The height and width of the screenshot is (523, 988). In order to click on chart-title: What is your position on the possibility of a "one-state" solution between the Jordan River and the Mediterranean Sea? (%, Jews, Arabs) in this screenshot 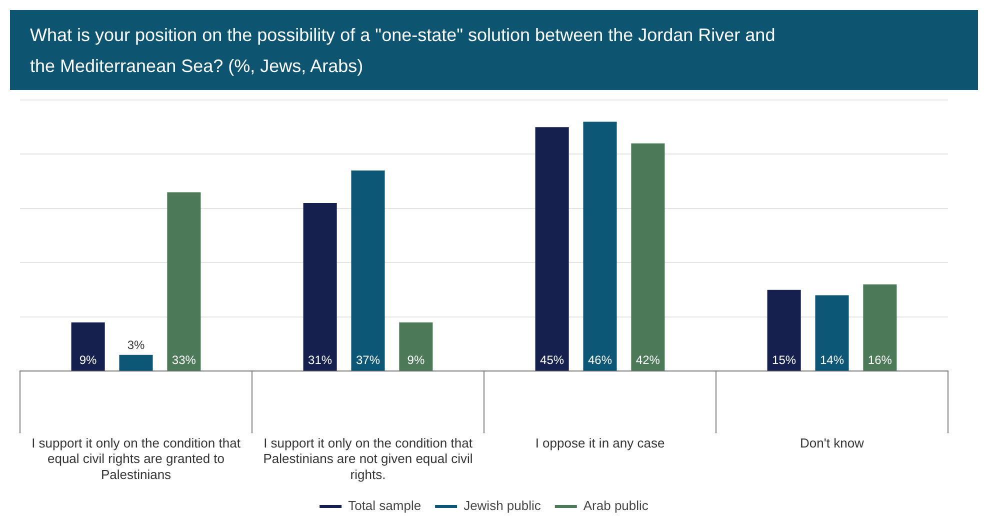, I will do `click(403, 51)`.